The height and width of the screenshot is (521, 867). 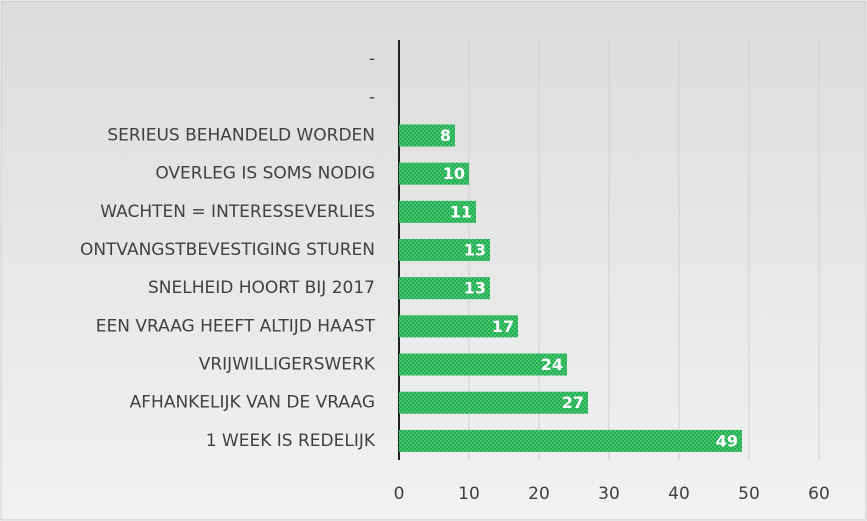 I want to click on data-label: 17, so click(x=503, y=326).